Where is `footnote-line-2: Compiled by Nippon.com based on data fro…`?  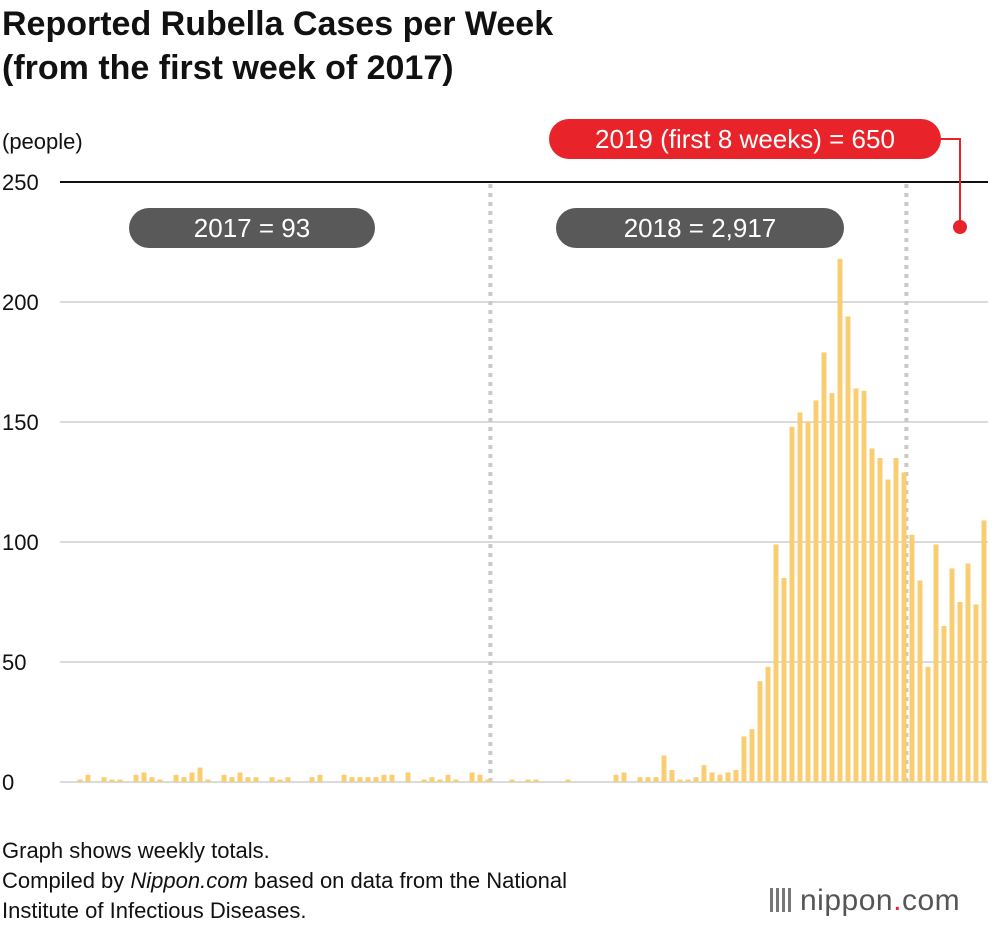 footnote-line-2: Compiled by Nippon.com based on data fro… is located at coordinates (284, 880).